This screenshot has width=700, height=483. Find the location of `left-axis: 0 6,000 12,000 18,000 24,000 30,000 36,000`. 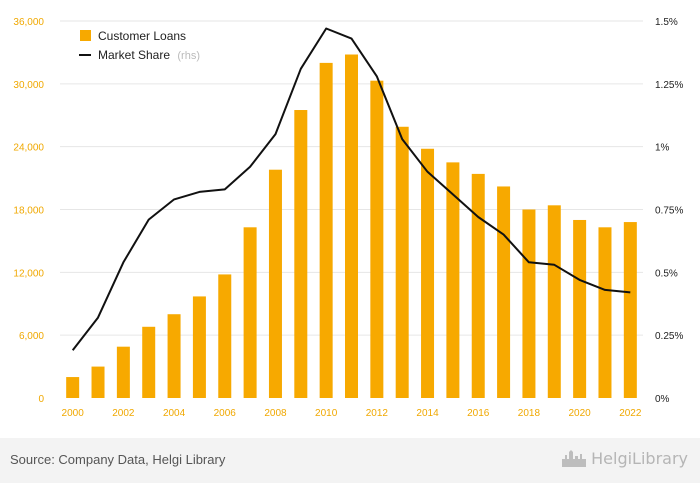

left-axis: 0 6,000 12,000 18,000 24,000 30,000 36,000 is located at coordinates (28, 211).